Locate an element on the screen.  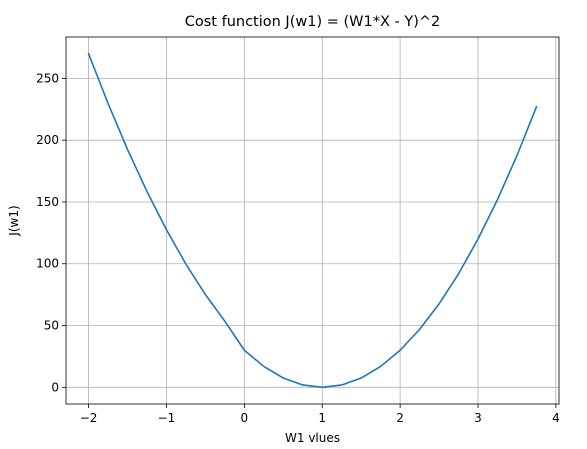
y-axis: 0 50 100 150 200 250 is located at coordinates (51, 232).